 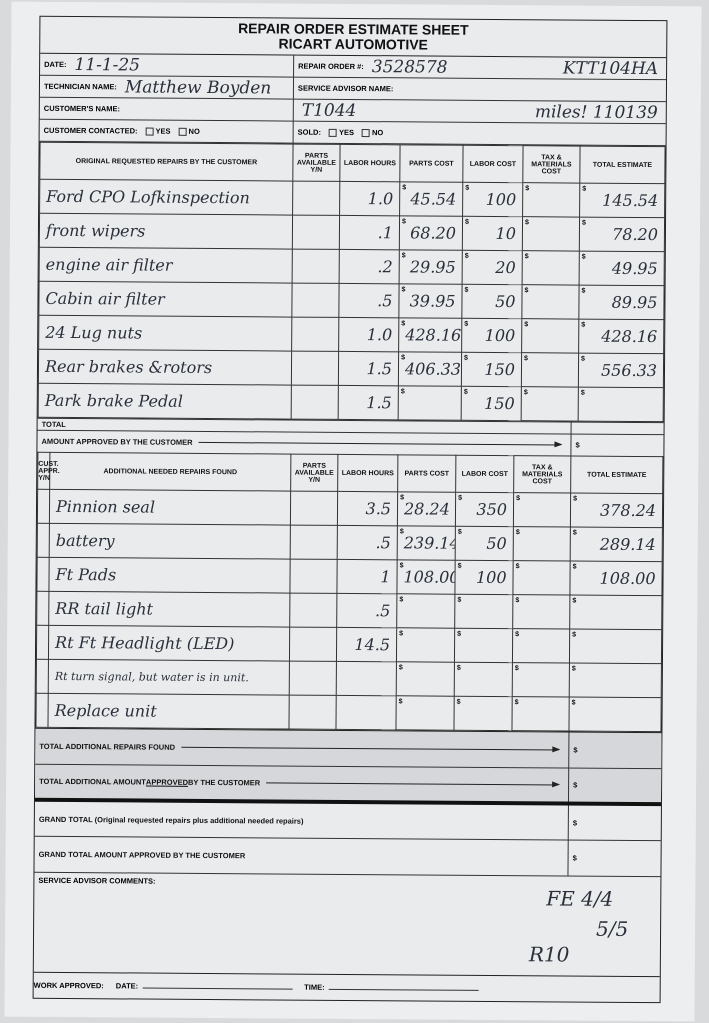 What do you see at coordinates (616, 510) in the screenshot?
I see `table-cell: 378.24` at bounding box center [616, 510].